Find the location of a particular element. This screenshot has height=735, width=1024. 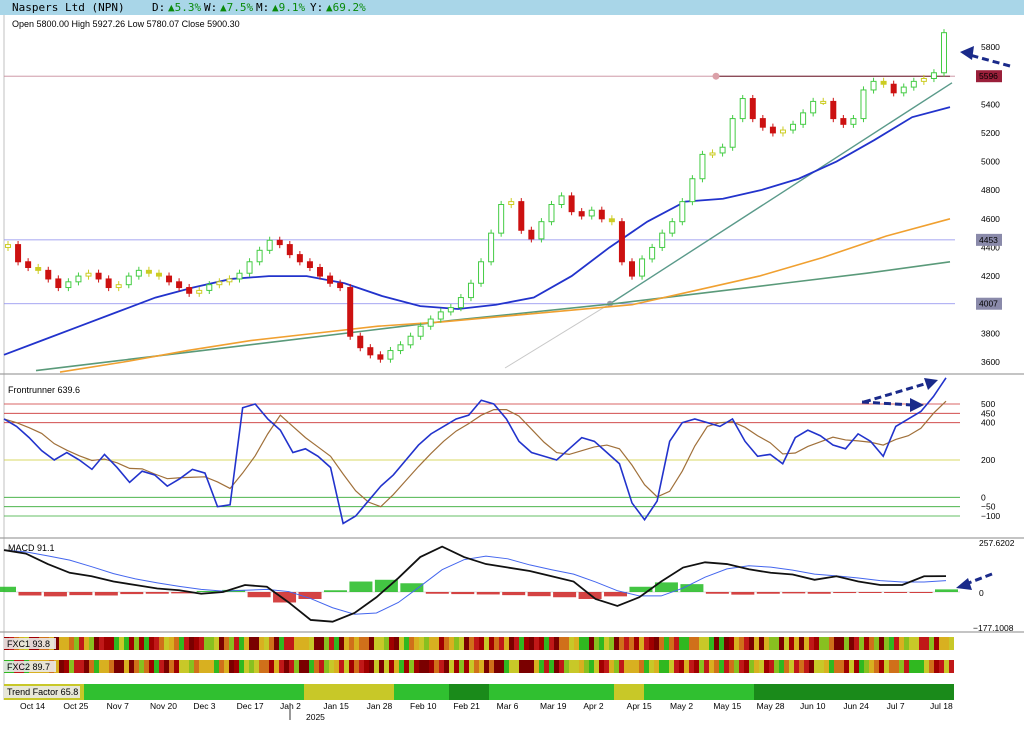

oscillator-tick: 400 is located at coordinates (988, 423).